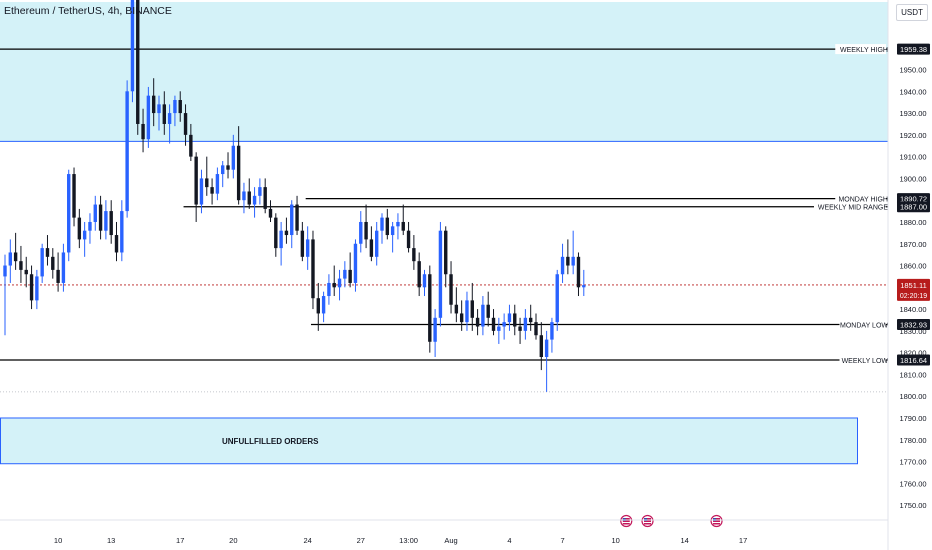  What do you see at coordinates (850, 206) in the screenshot?
I see `level-label-bg` at bounding box center [850, 206].